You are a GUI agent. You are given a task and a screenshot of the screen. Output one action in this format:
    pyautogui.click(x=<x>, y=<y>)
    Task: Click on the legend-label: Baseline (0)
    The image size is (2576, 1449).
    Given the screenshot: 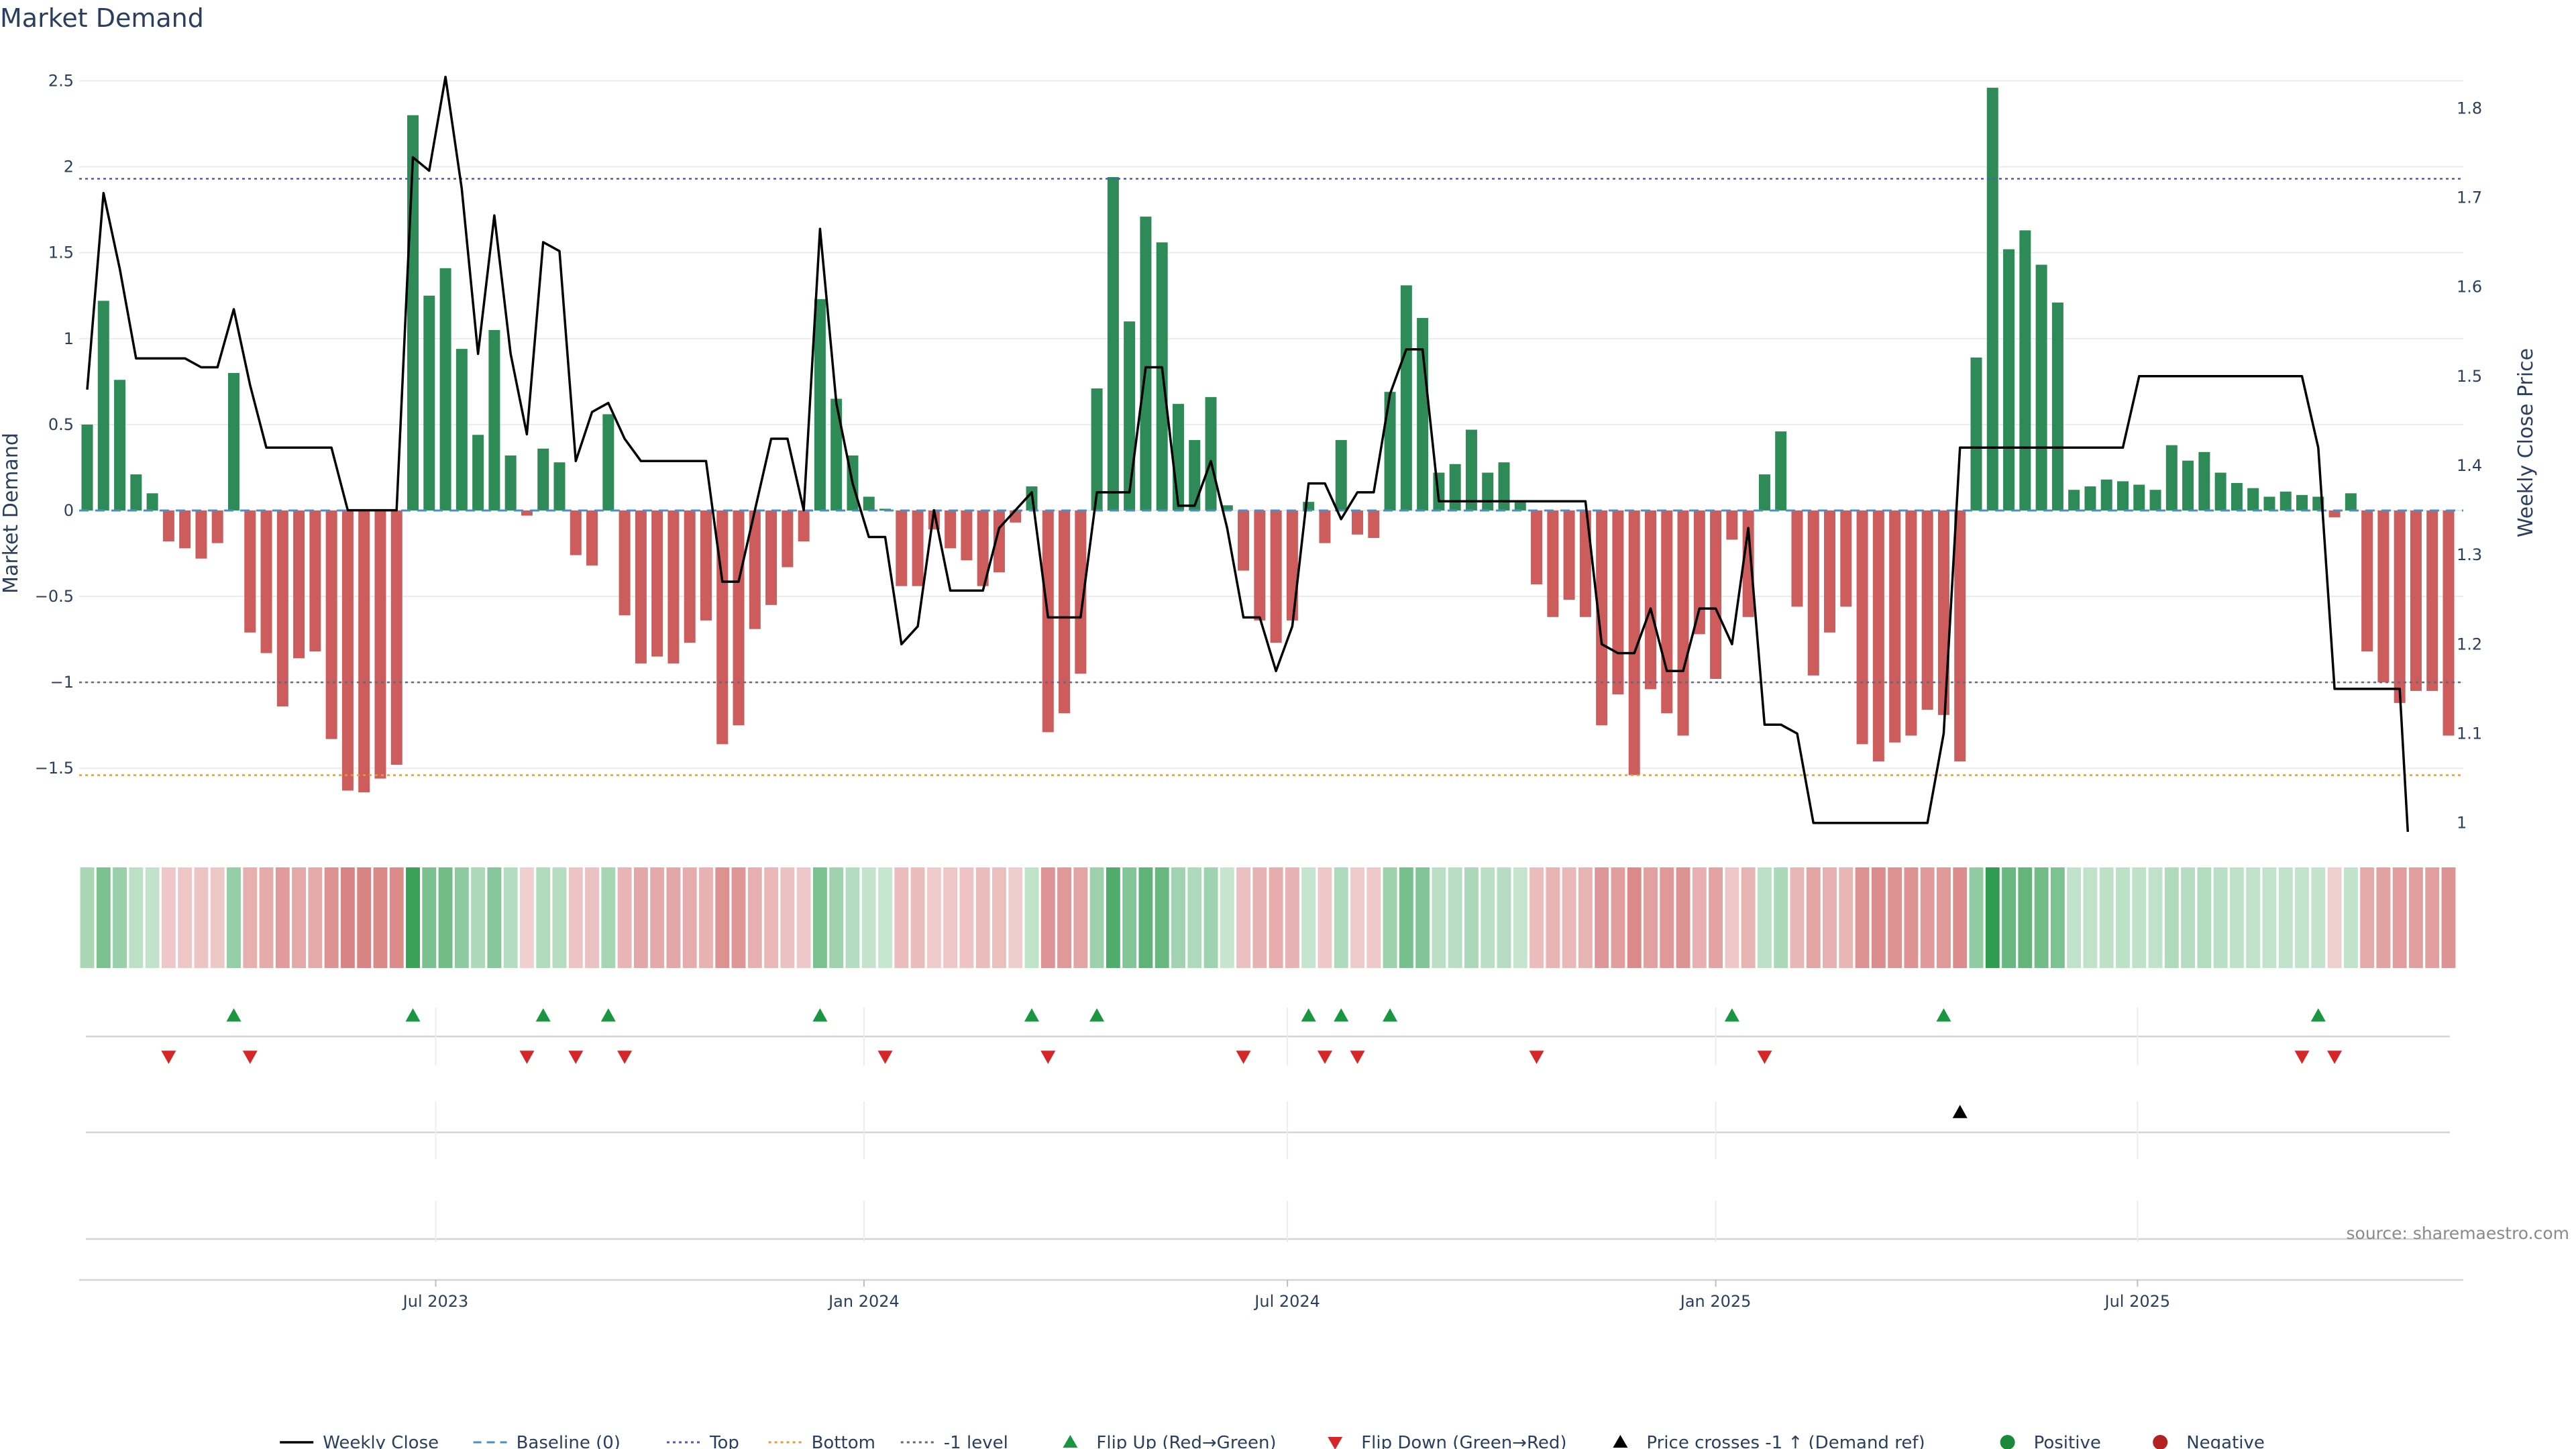 What is the action you would take?
    pyautogui.click(x=569, y=1441)
    